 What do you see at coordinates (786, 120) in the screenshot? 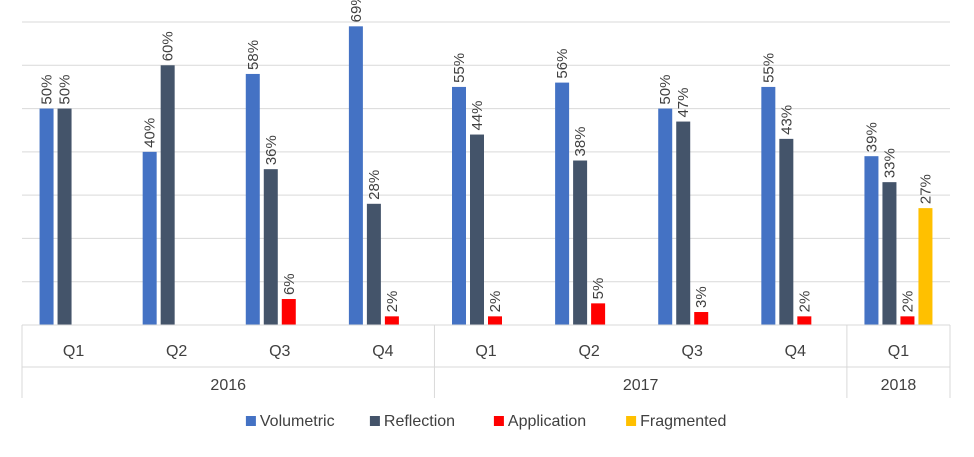
I see `data-label: 43%` at bounding box center [786, 120].